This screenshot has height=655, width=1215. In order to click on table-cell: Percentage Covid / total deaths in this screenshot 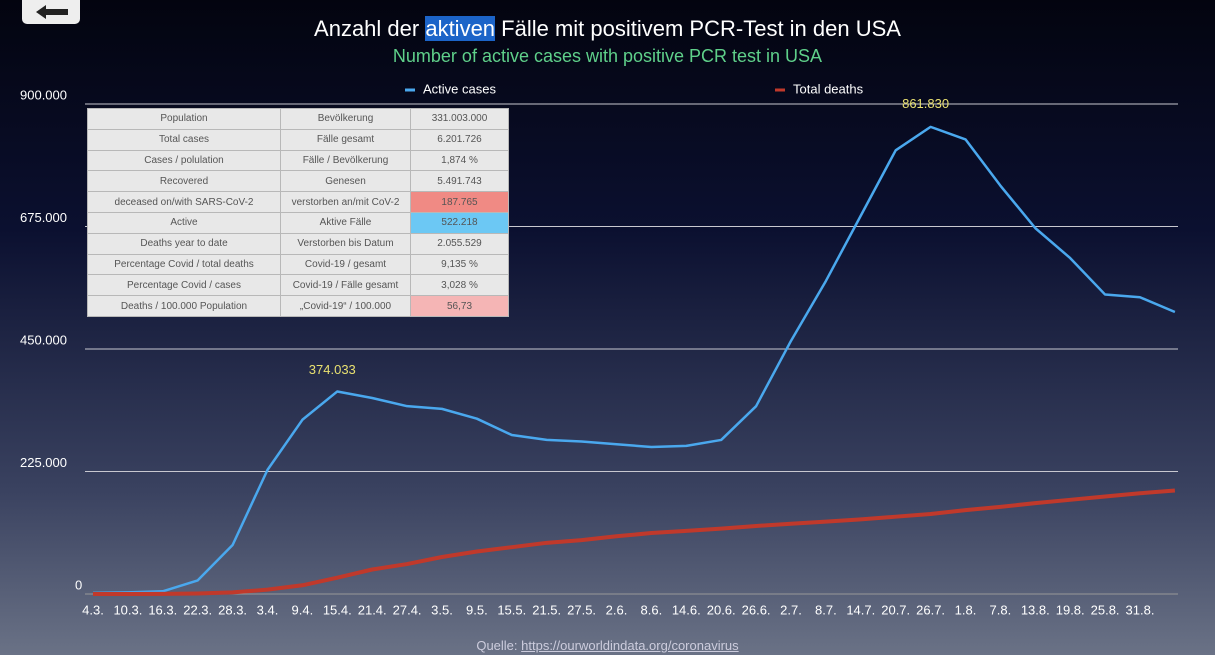, I will do `click(184, 264)`.